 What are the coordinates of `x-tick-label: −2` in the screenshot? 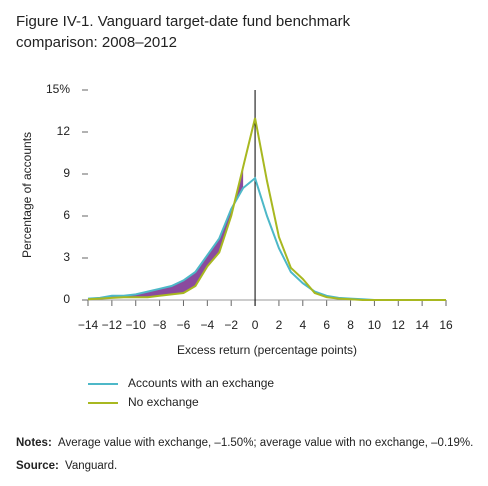 It's located at (231, 325).